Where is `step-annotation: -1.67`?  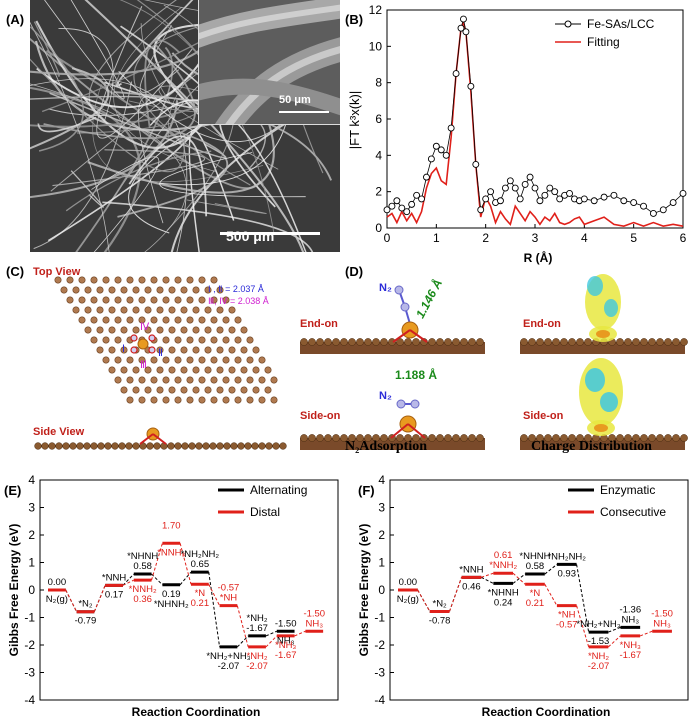 step-annotation: -1.67 is located at coordinates (257, 628).